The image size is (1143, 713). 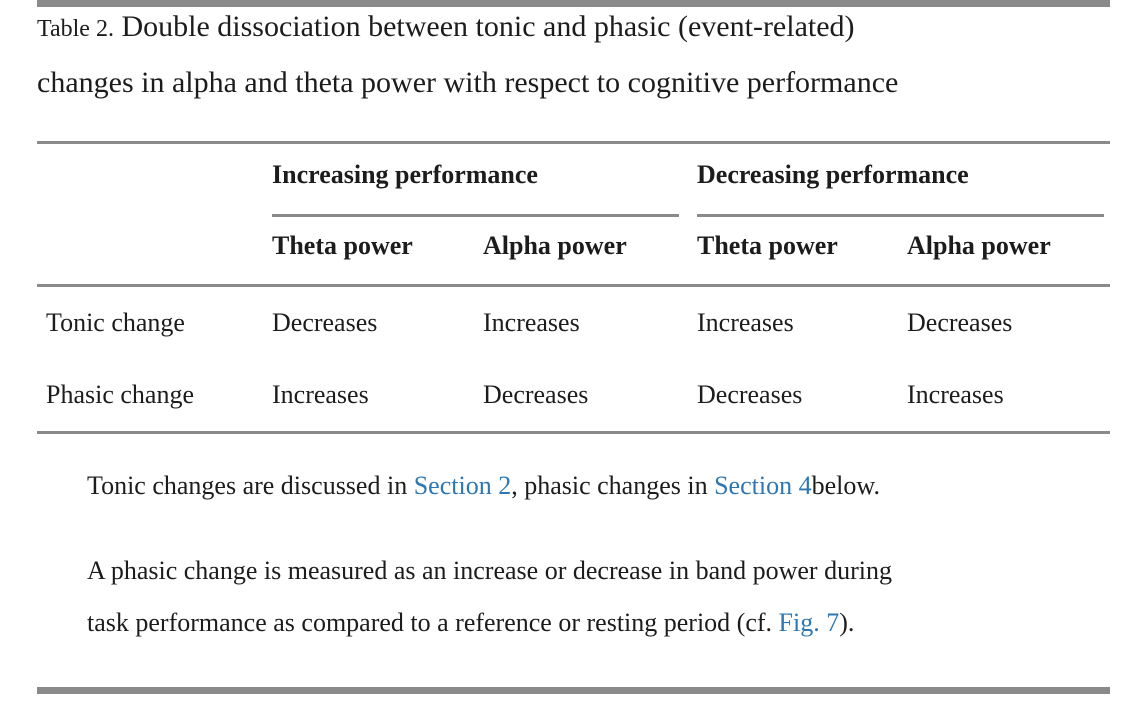 What do you see at coordinates (342, 245) in the screenshot?
I see `column-header-theta-power-1: Theta power` at bounding box center [342, 245].